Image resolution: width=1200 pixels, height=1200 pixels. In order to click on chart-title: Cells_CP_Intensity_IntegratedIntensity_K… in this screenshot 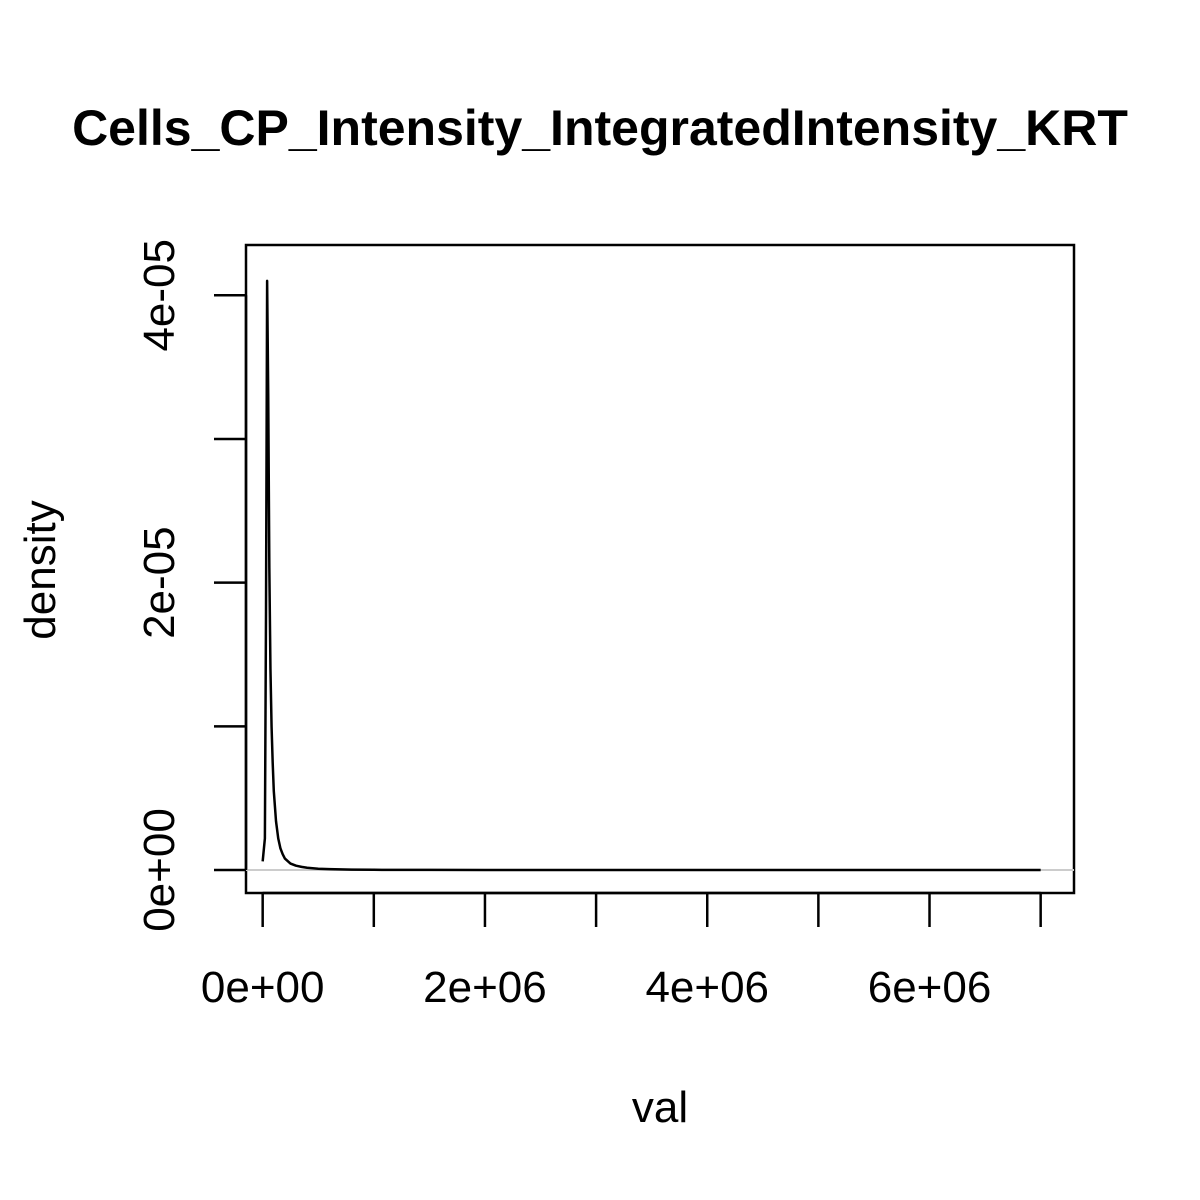, I will do `click(600, 128)`.